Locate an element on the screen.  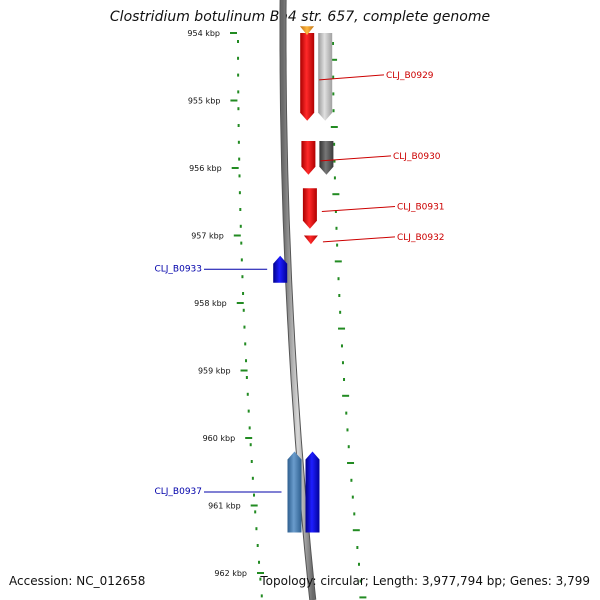
accession-text: Accession: NC_012658 is located at coordinates (77, 581).